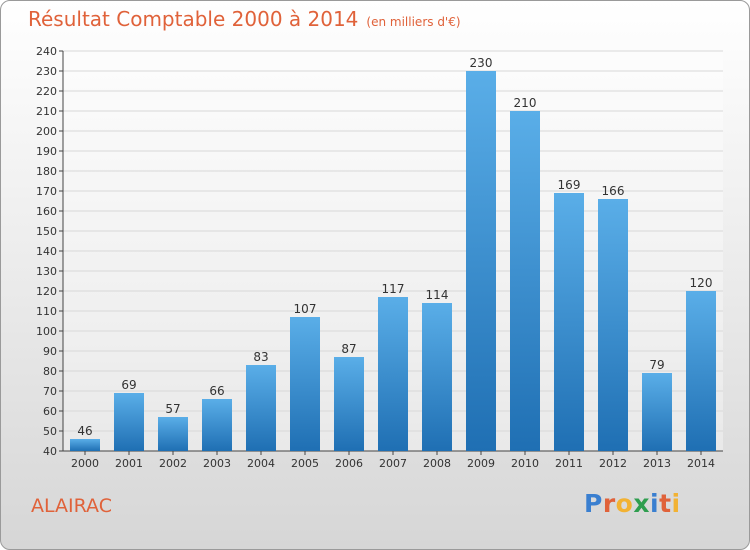 This screenshot has height=550, width=750. I want to click on x-tick-label: 2007, so click(393, 463).